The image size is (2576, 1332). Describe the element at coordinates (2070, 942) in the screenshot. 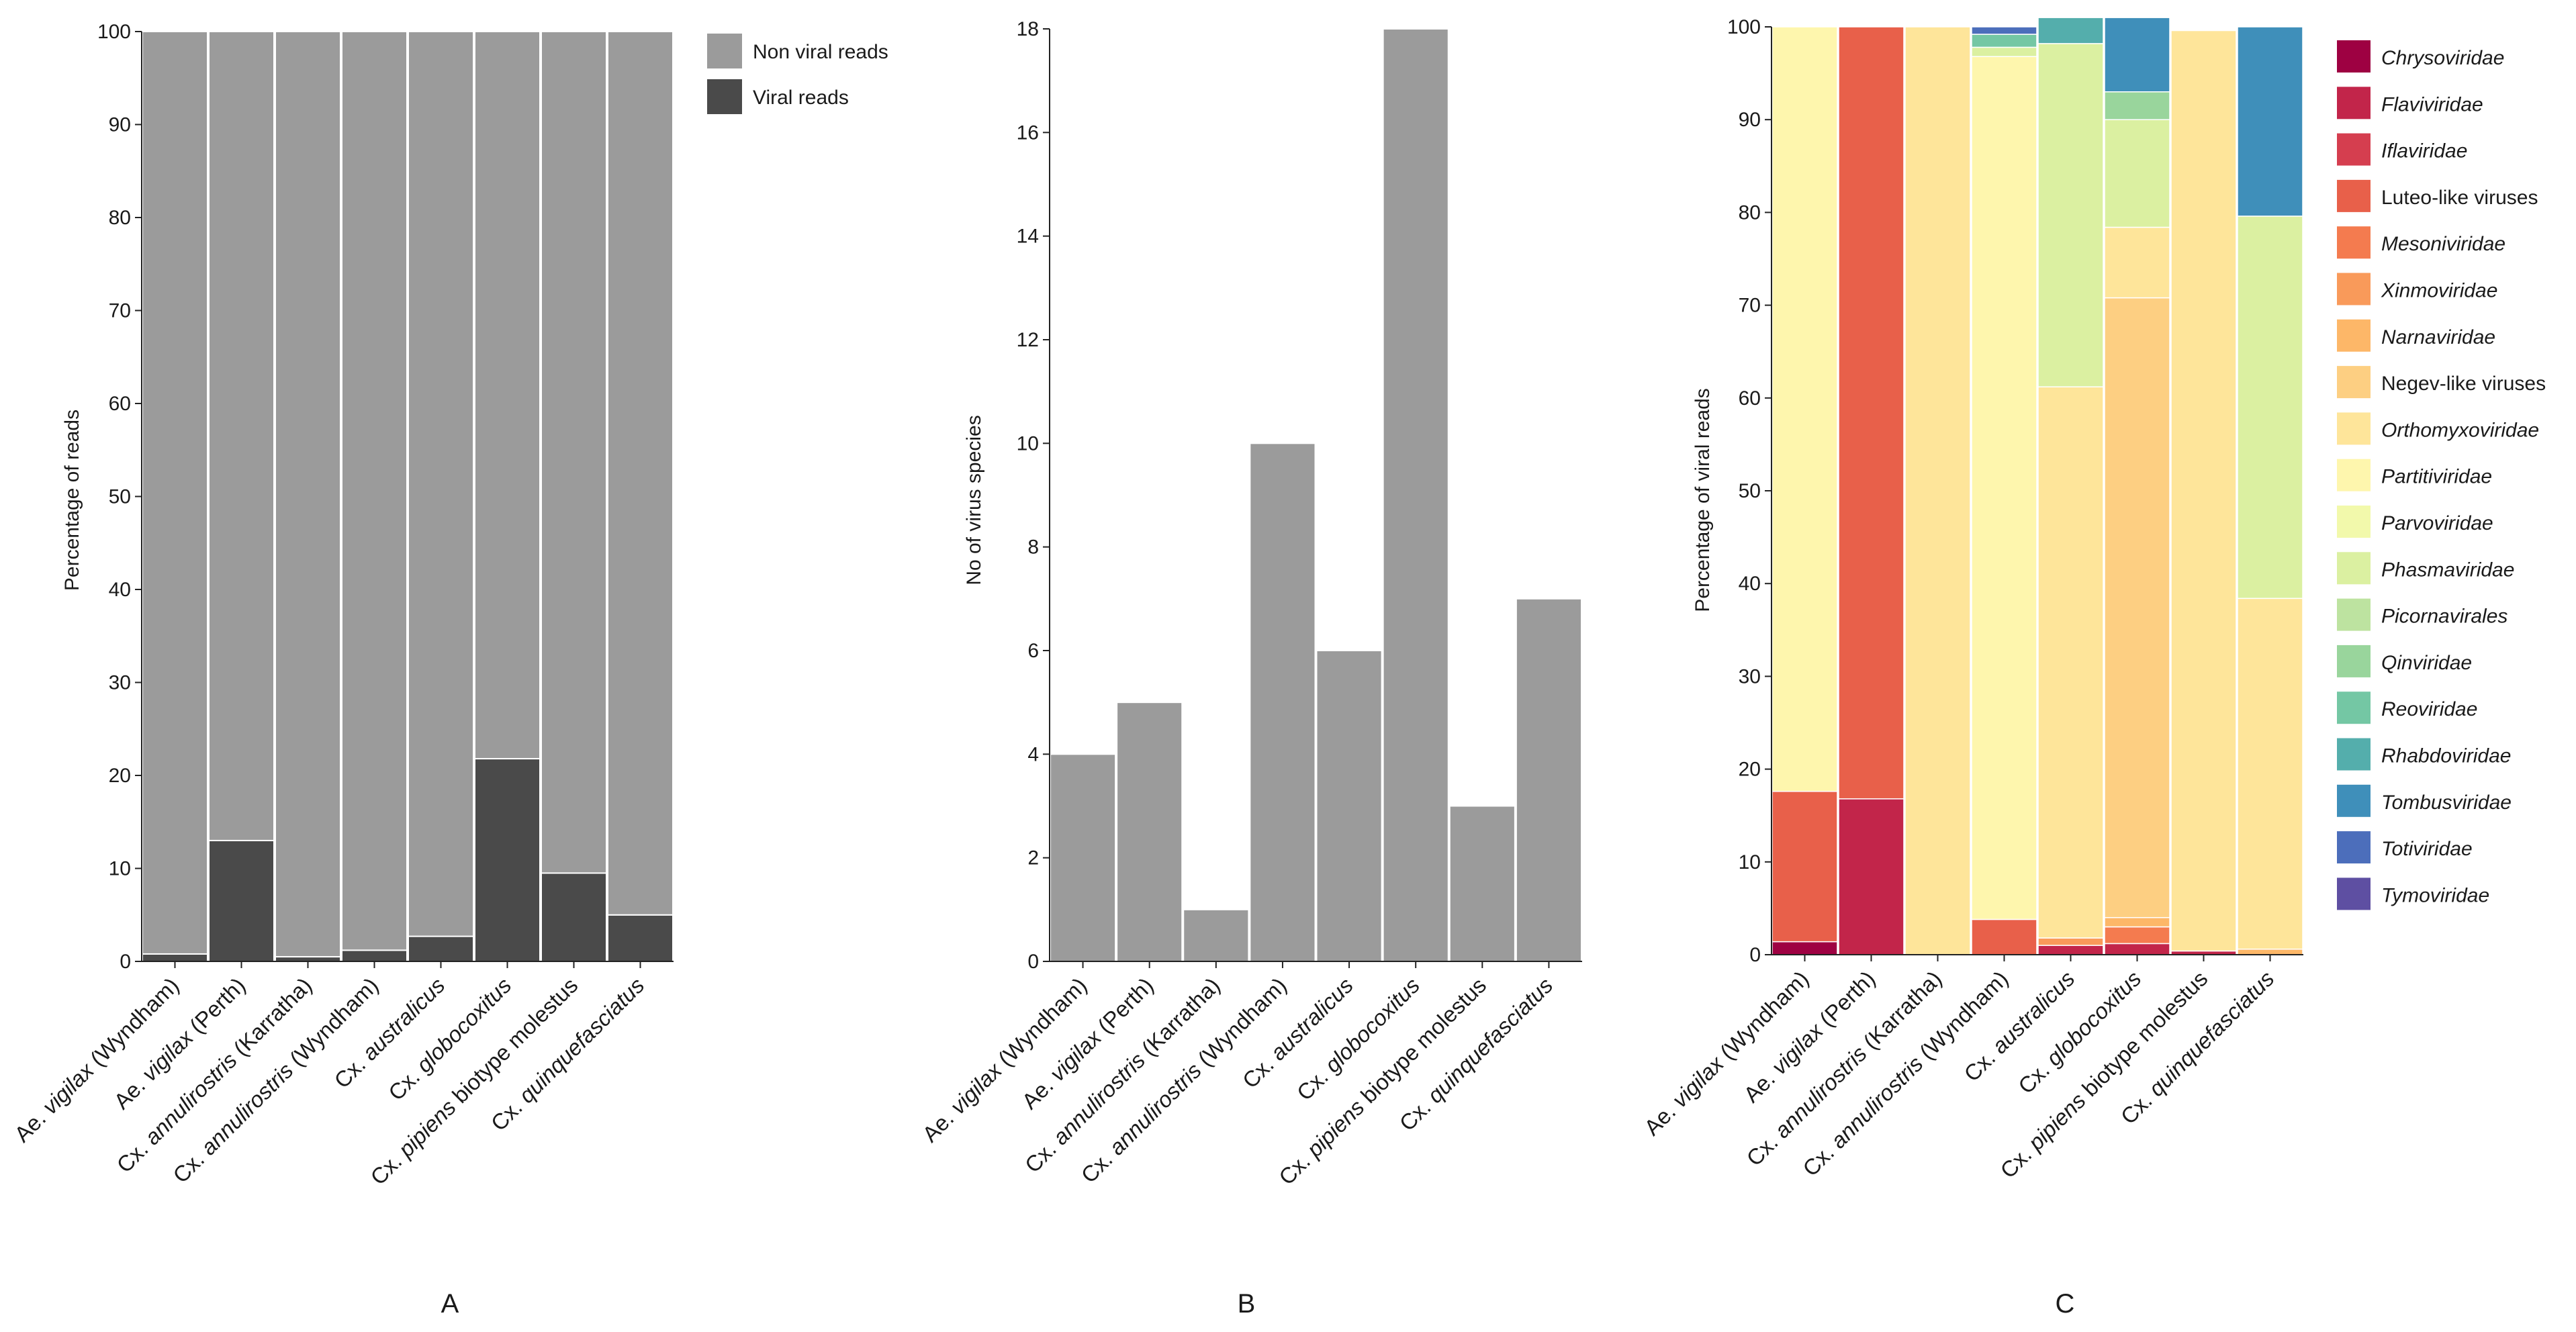

I see `bar-segment-xinmoviridae` at that location.